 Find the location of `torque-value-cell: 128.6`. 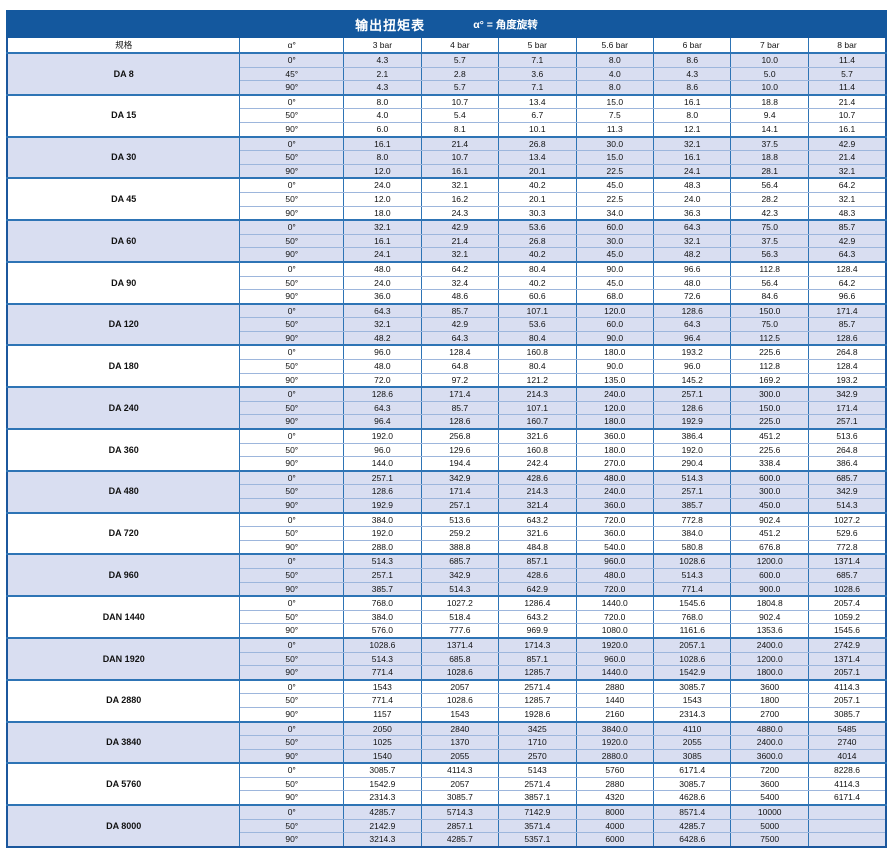

torque-value-cell: 128.6 is located at coordinates (382, 394).